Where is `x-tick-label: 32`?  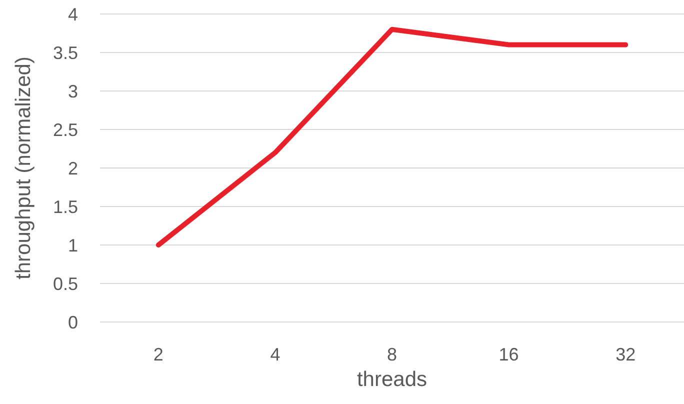 x-tick-label: 32 is located at coordinates (626, 354).